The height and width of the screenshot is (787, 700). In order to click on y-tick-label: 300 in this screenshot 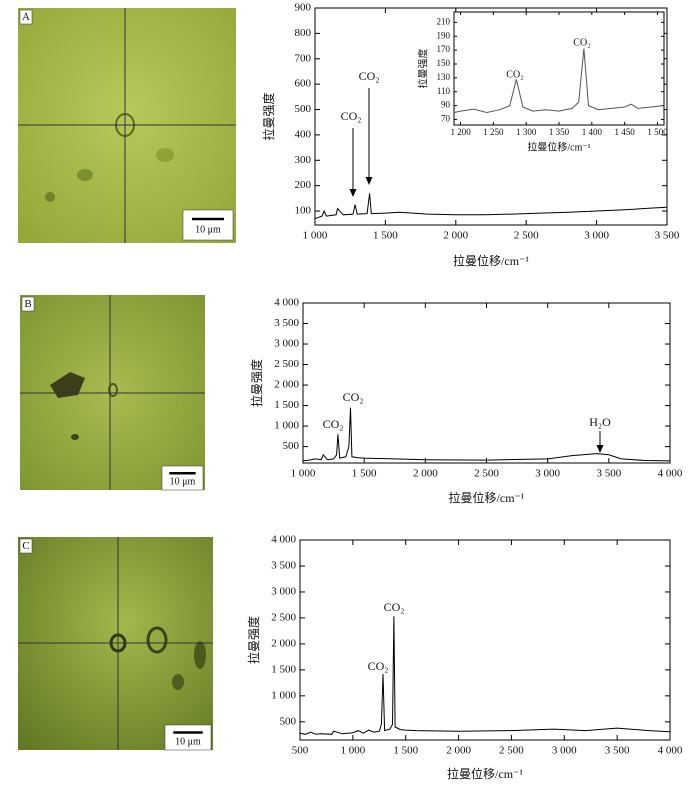, I will do `click(303, 160)`.